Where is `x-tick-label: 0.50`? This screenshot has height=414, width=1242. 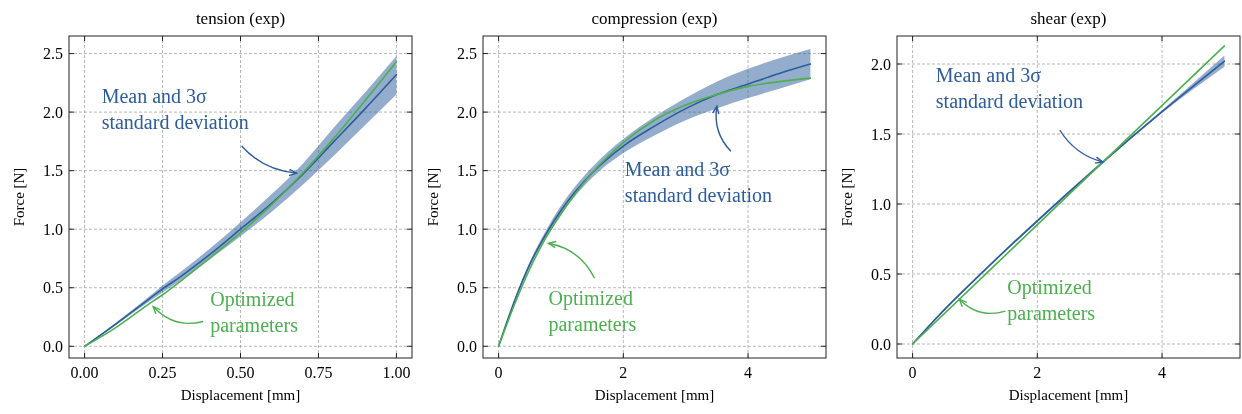
x-tick-label: 0.50 is located at coordinates (240, 372).